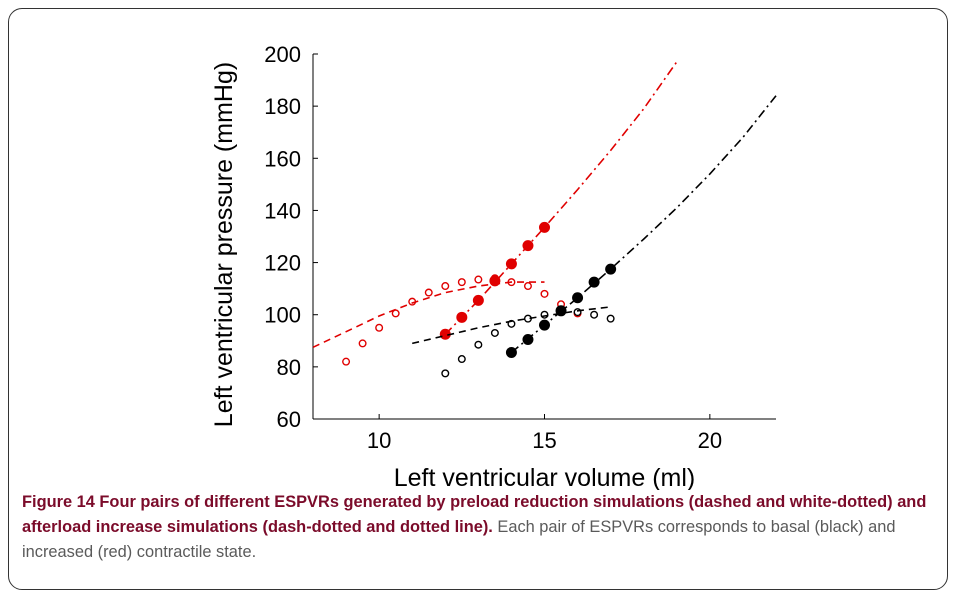  Describe the element at coordinates (594, 282) in the screenshot. I see `filled-data-point` at that location.